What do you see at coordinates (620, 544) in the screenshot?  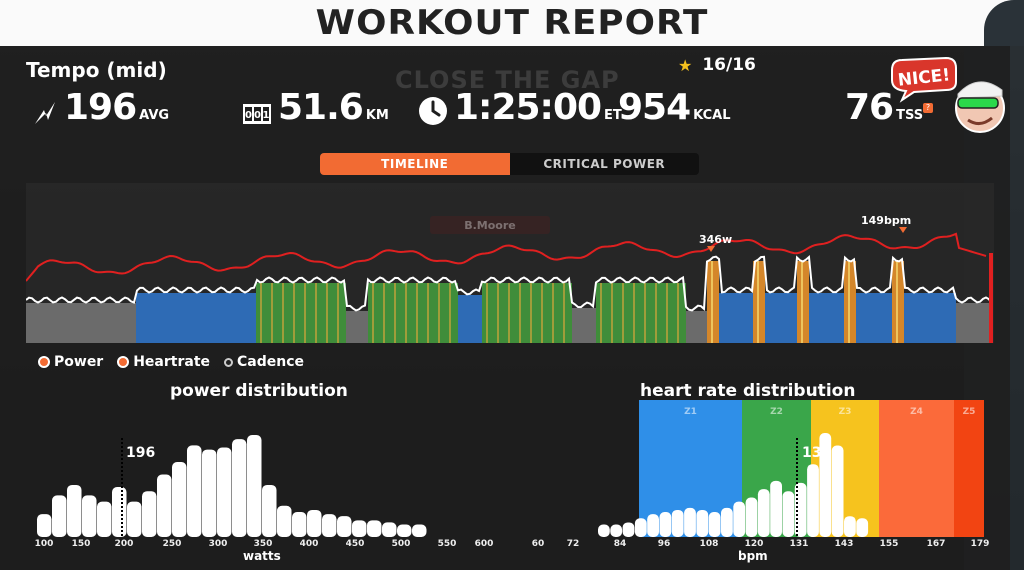 I see `hr-tick-label: 84` at bounding box center [620, 544].